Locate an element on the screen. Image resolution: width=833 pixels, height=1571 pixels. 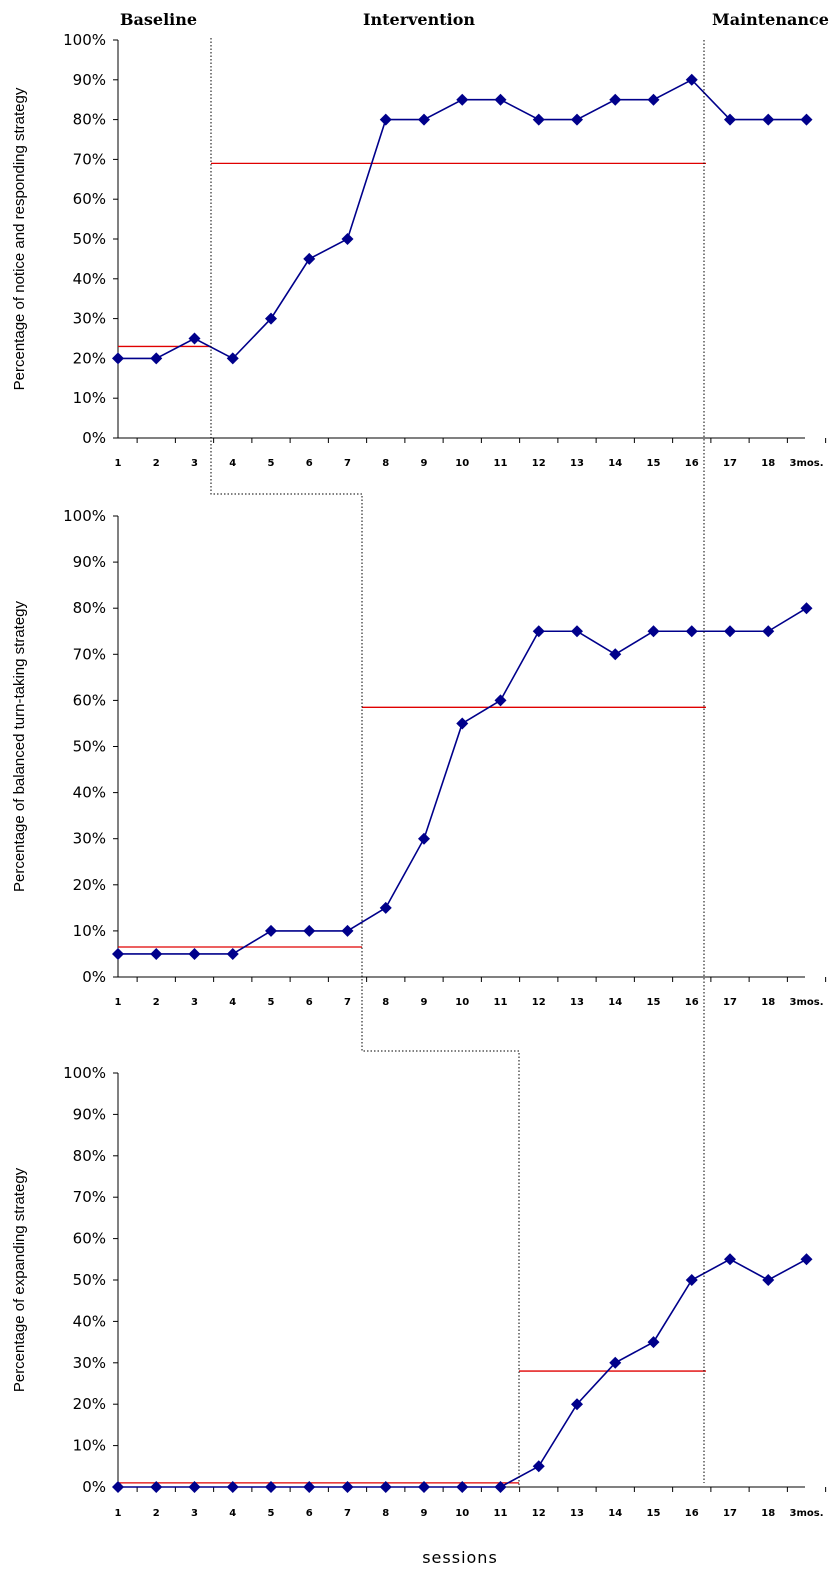
y-tick-label: 40% is located at coordinates (89, 1321).